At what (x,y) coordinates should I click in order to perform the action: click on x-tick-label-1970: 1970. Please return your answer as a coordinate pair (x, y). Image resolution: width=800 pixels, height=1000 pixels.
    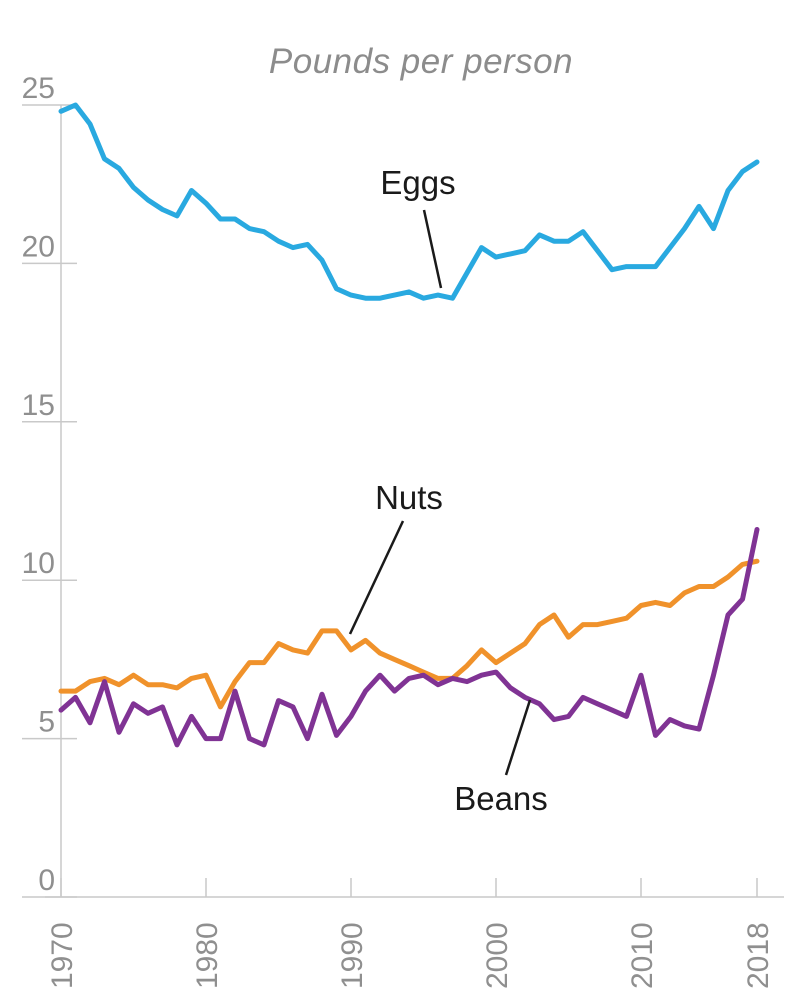
    Looking at the image, I should click on (62, 955).